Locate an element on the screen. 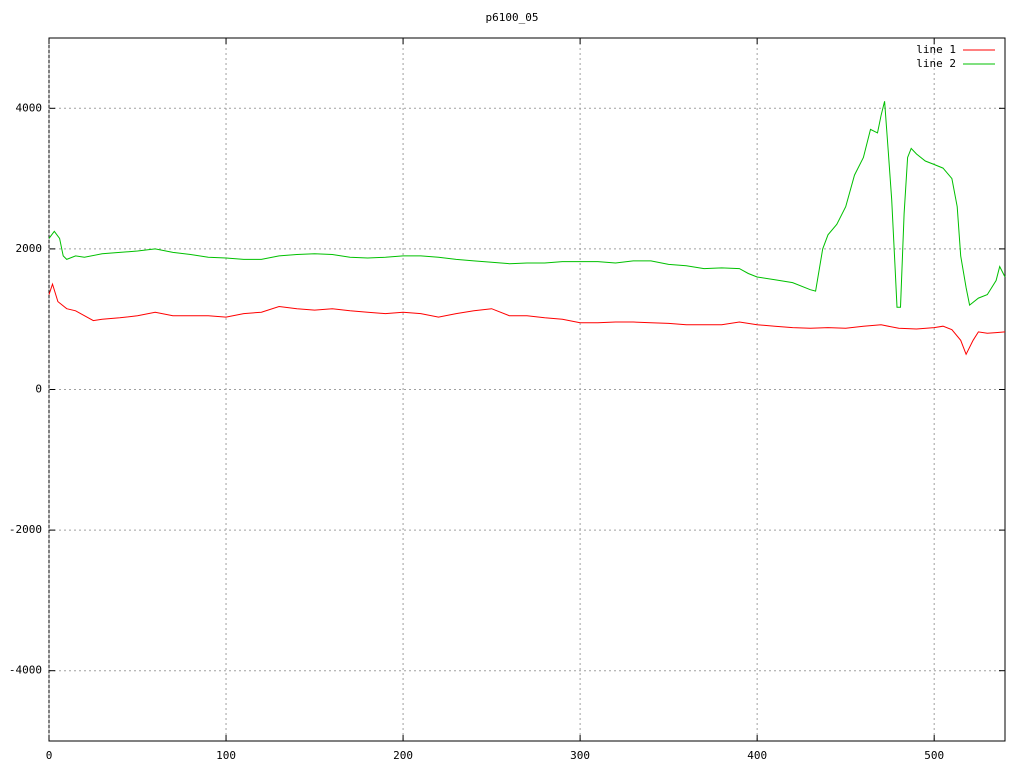 The image size is (1024, 768). x-tick-label: 100 is located at coordinates (226, 755).